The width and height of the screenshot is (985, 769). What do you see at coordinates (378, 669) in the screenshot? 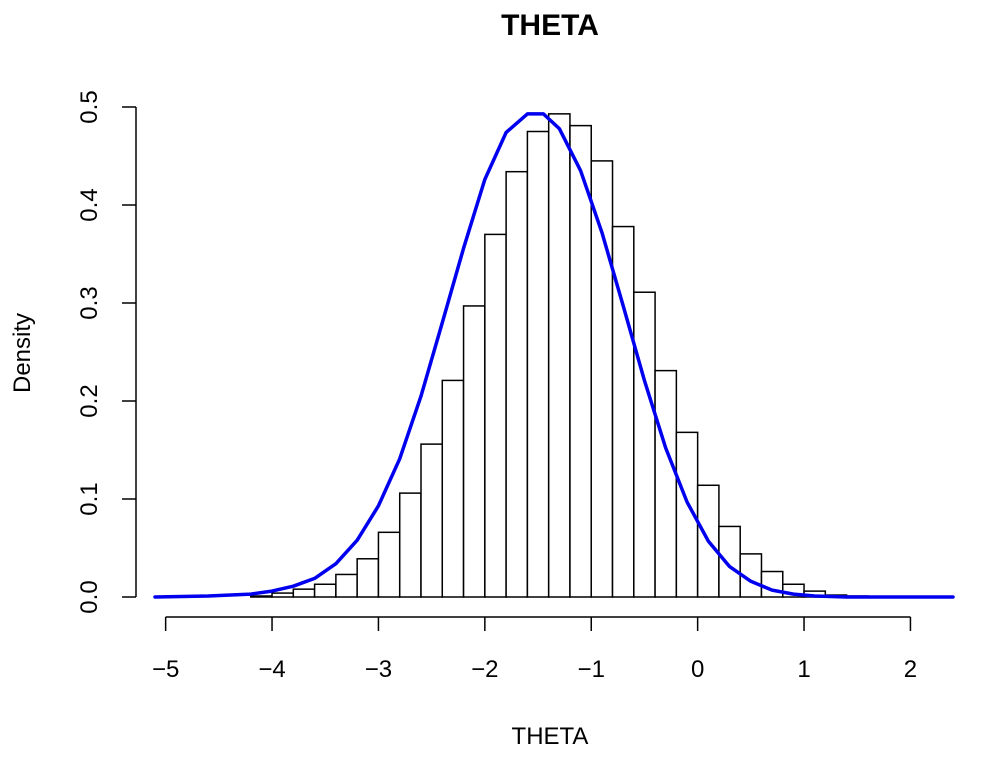
I see `x-tick-label: −3` at bounding box center [378, 669].